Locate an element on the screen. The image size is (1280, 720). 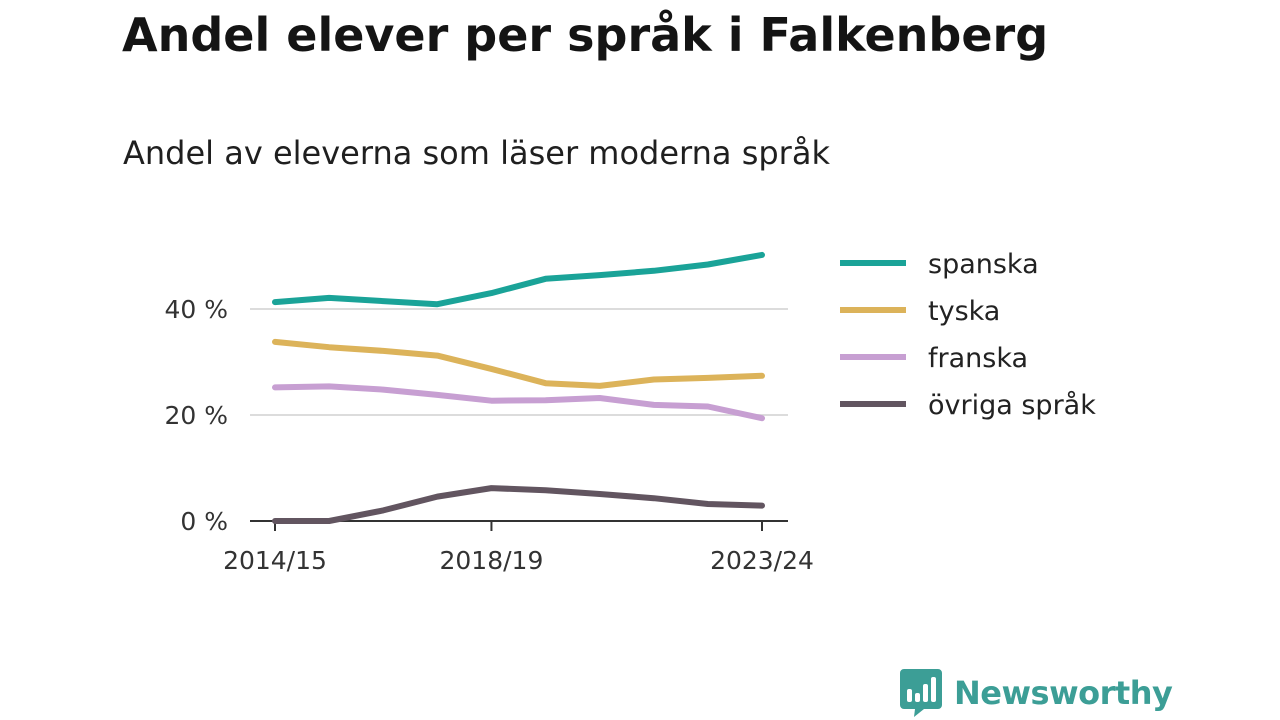
brand-name: Newsworthy is located at coordinates (1063, 693).